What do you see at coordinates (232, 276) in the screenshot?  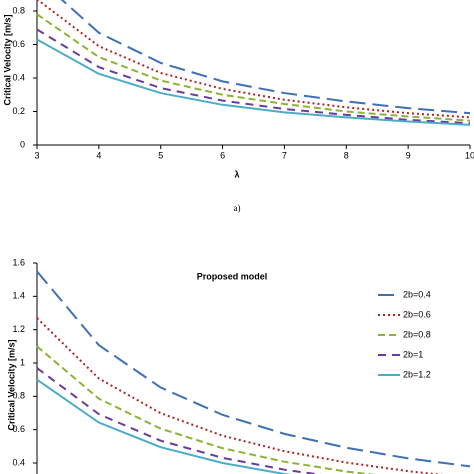 I see `chart-title: Proposed model` at bounding box center [232, 276].